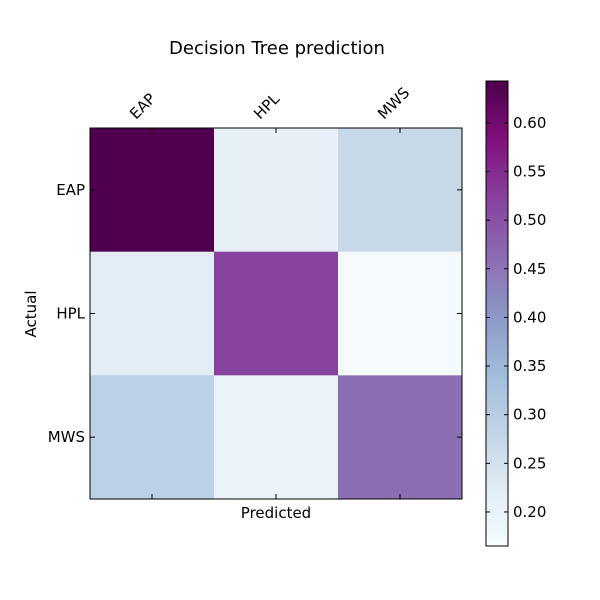 Image resolution: width=600 pixels, height=600 pixels. I want to click on chart-title: Decision Tree prediction, so click(277, 48).